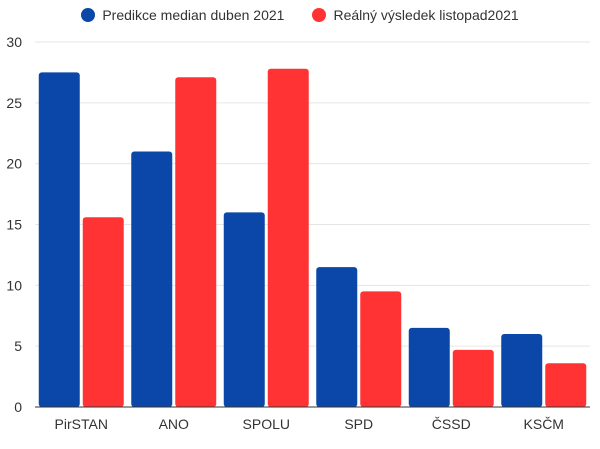 The image size is (600, 449). What do you see at coordinates (337, 337) in the screenshot?
I see `bar-series-1-spd` at bounding box center [337, 337].